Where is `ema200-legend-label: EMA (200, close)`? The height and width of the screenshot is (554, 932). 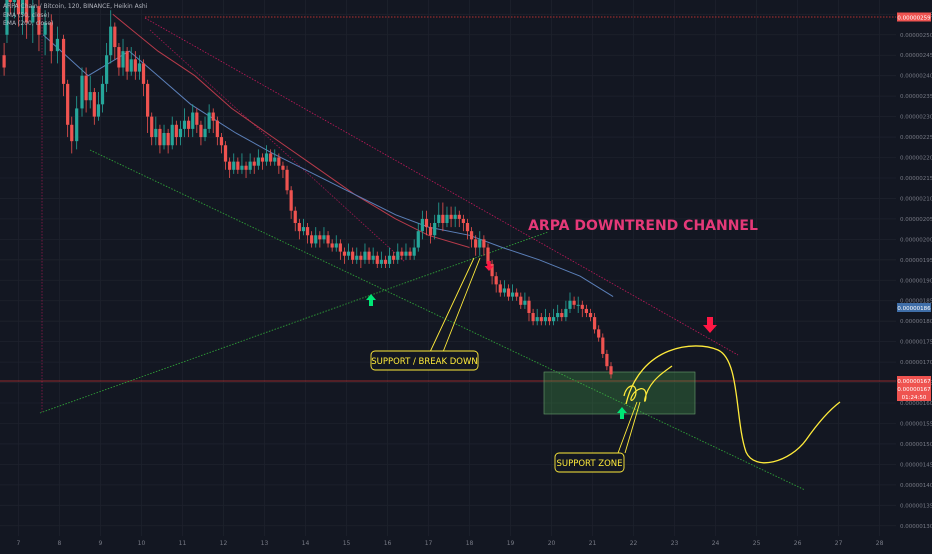 ema200-legend-label: EMA (200, close) is located at coordinates (28, 24).